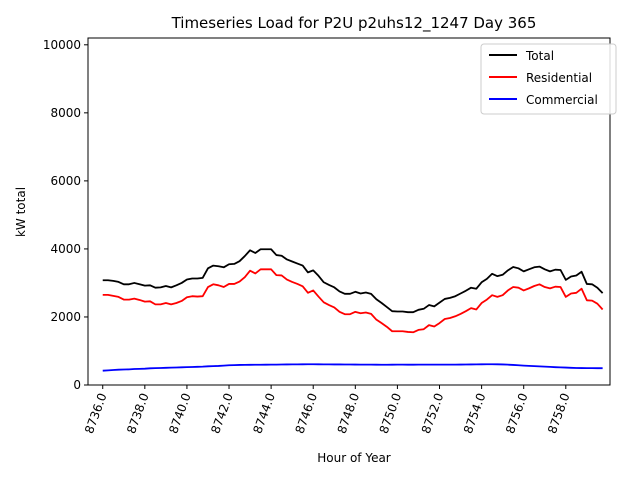 The image size is (640, 480). I want to click on legend: Total Residential Commercial, so click(548, 79).